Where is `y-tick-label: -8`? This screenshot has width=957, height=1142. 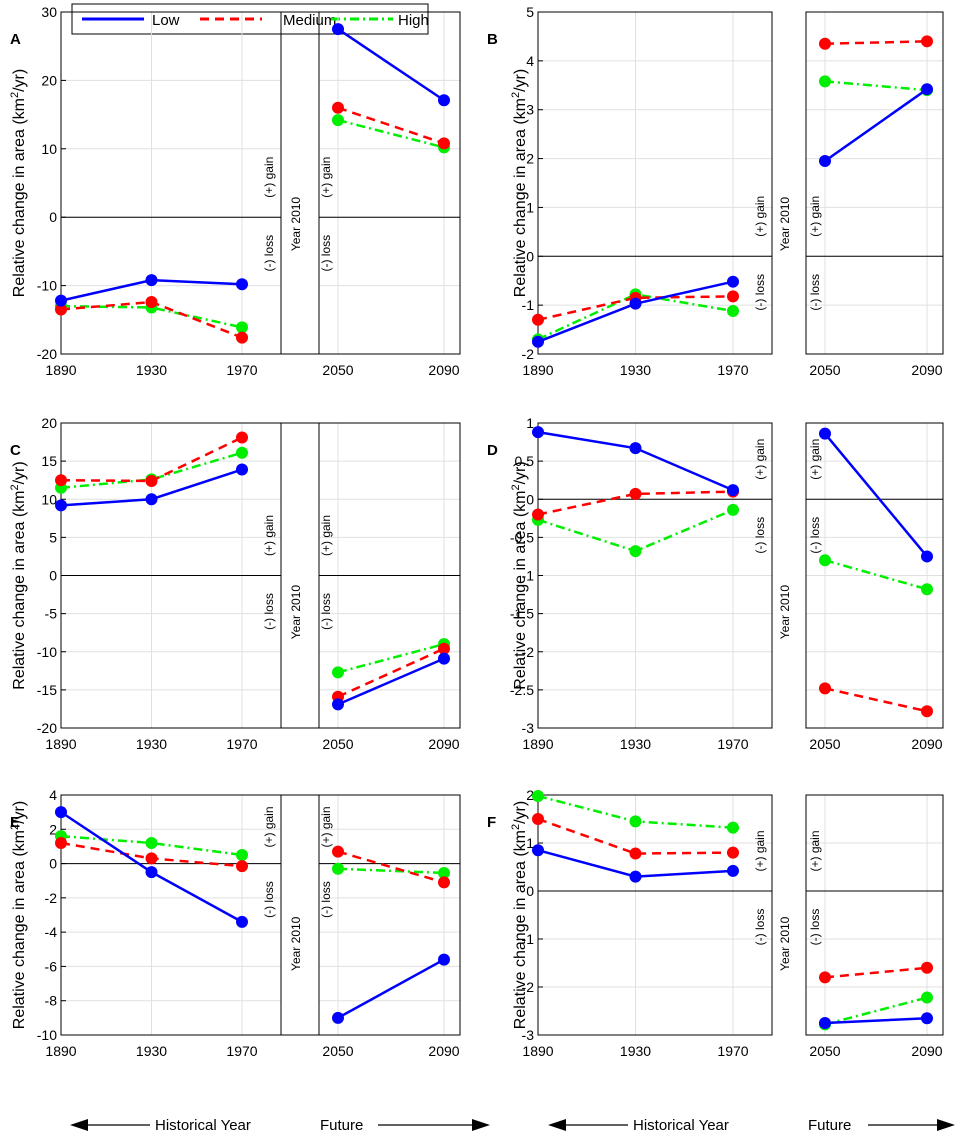 y-tick-label: -8 is located at coordinates (51, 1001).